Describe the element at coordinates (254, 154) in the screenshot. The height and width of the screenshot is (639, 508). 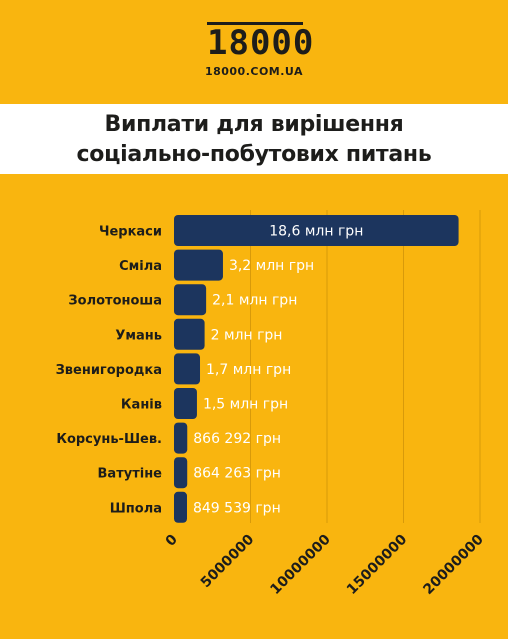
I see `title-line-2: соціально-побутових питань` at that location.